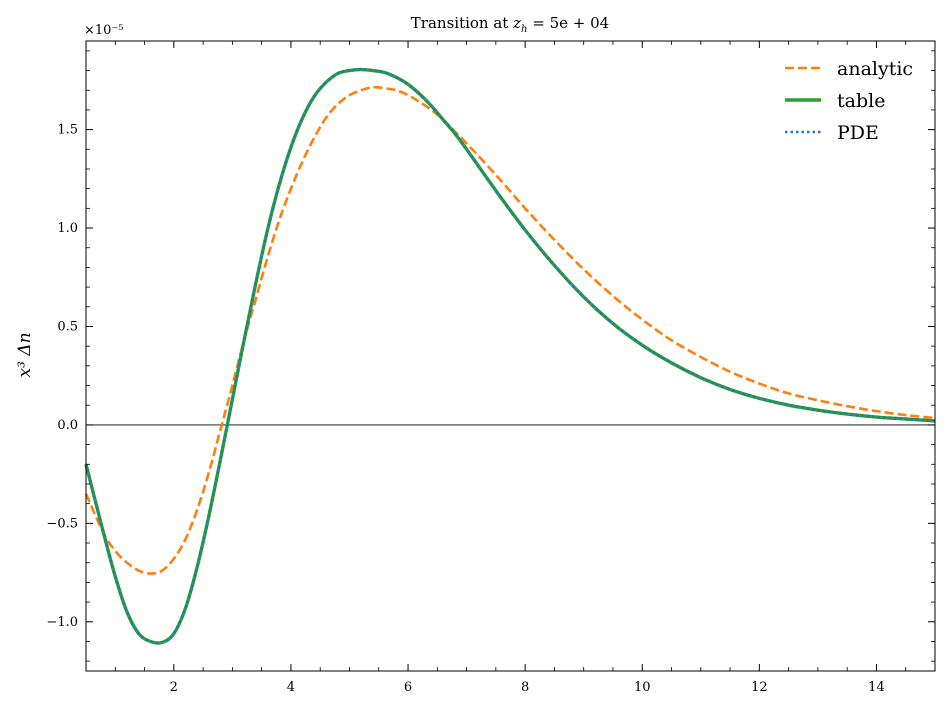  I want to click on x-tick-label: 14, so click(876, 687).